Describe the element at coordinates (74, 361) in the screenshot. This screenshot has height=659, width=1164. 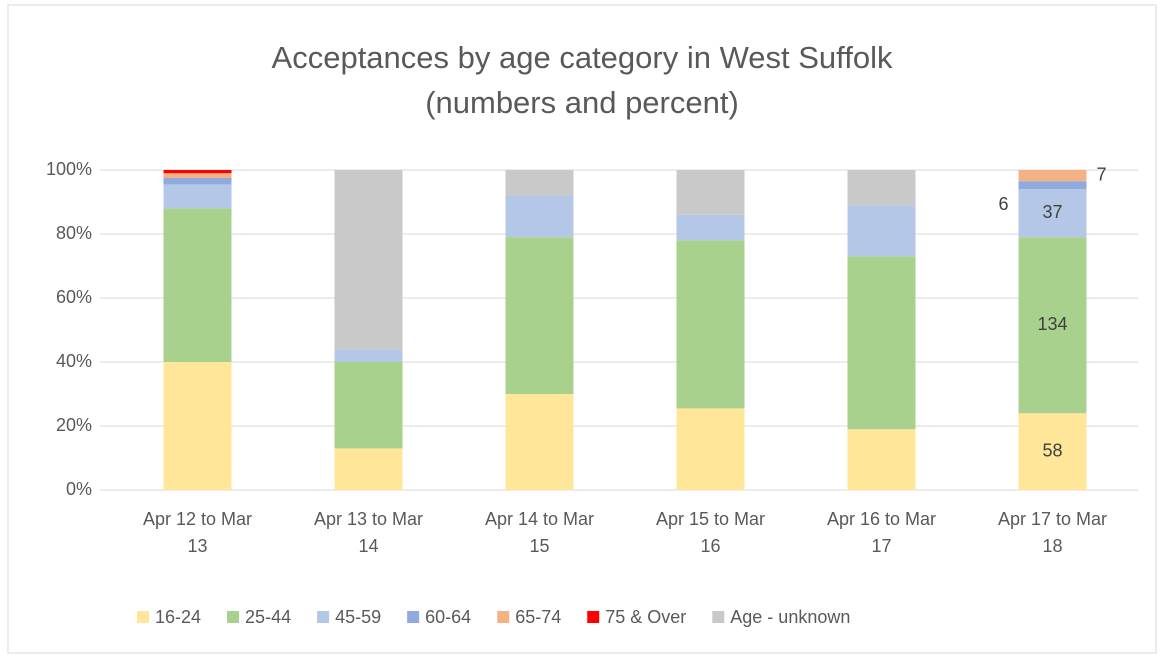
I see `y-tick-label: 40%` at that location.